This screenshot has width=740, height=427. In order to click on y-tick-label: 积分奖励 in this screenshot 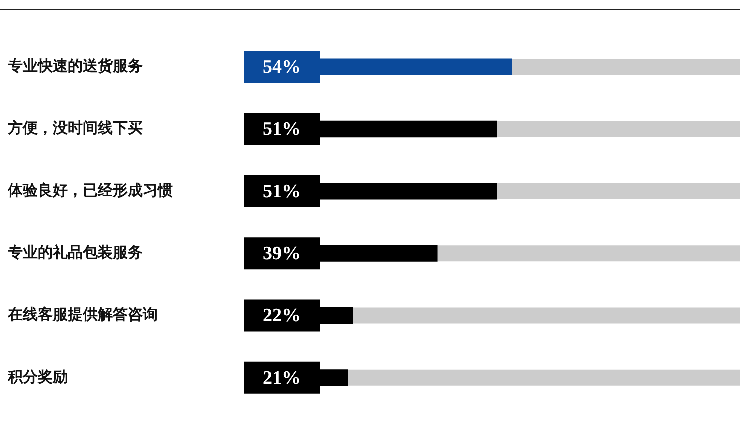, I will do `click(37, 377)`.